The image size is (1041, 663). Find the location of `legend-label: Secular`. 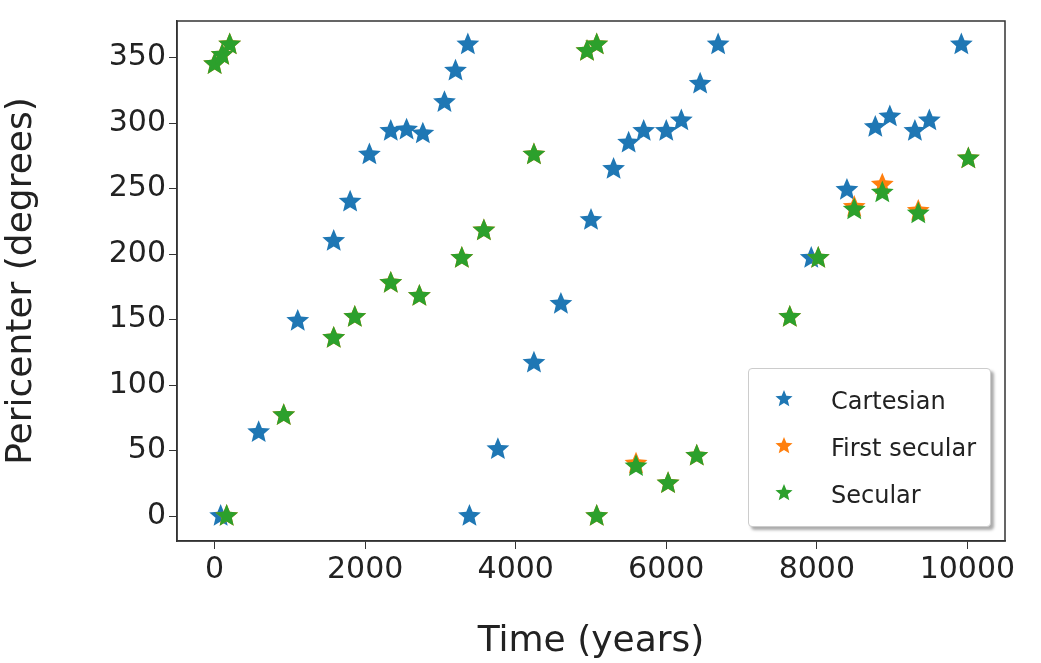

legend-label: Secular is located at coordinates (876, 494).